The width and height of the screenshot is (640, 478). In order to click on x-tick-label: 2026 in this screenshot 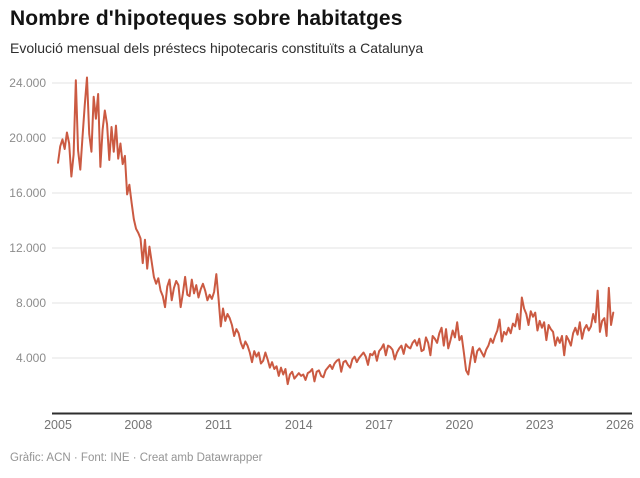, I will do `click(620, 425)`.